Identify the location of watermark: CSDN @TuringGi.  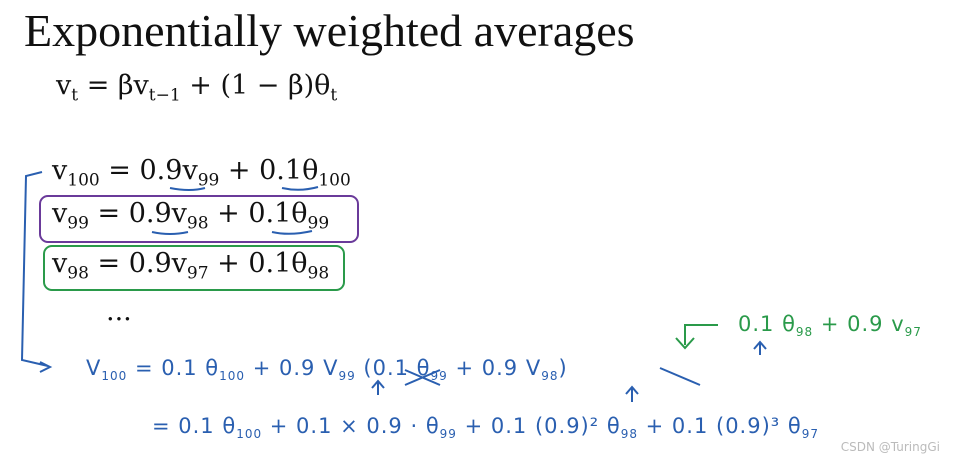
(890, 447).